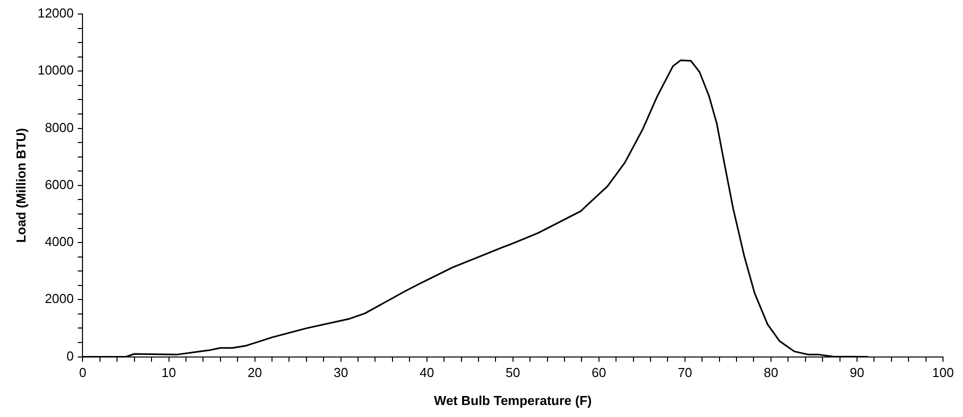  What do you see at coordinates (599, 372) in the screenshot?
I see `x-tick-label: 60` at bounding box center [599, 372].